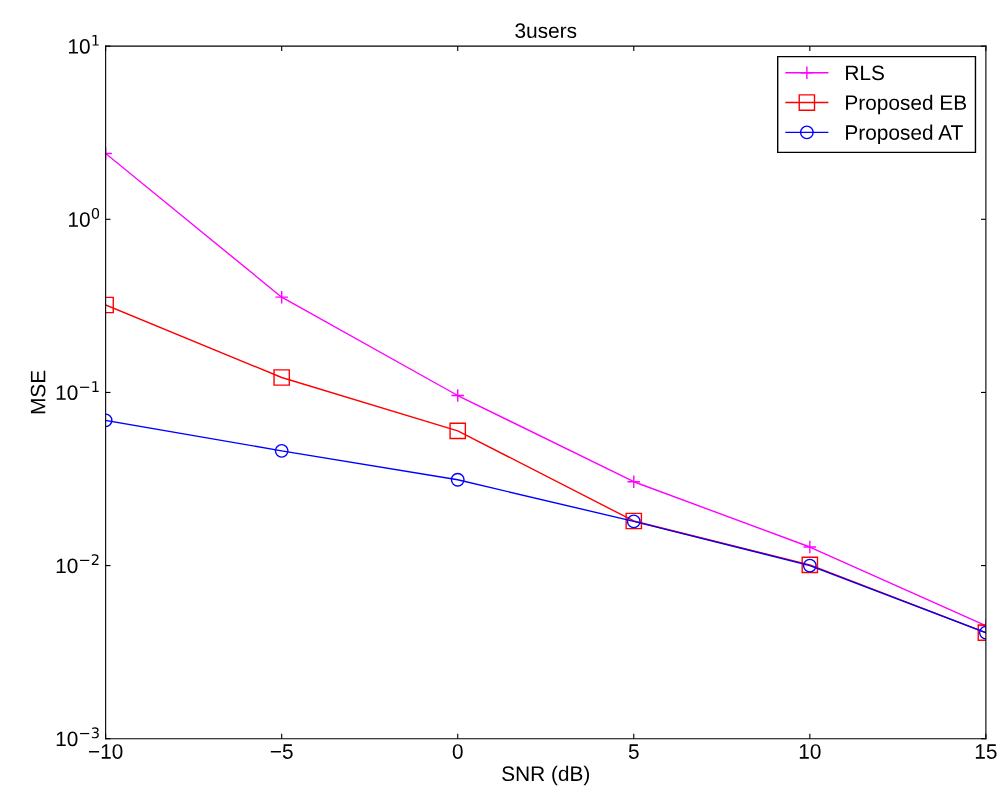  I want to click on y-axis-title: MSE, so click(38, 392).